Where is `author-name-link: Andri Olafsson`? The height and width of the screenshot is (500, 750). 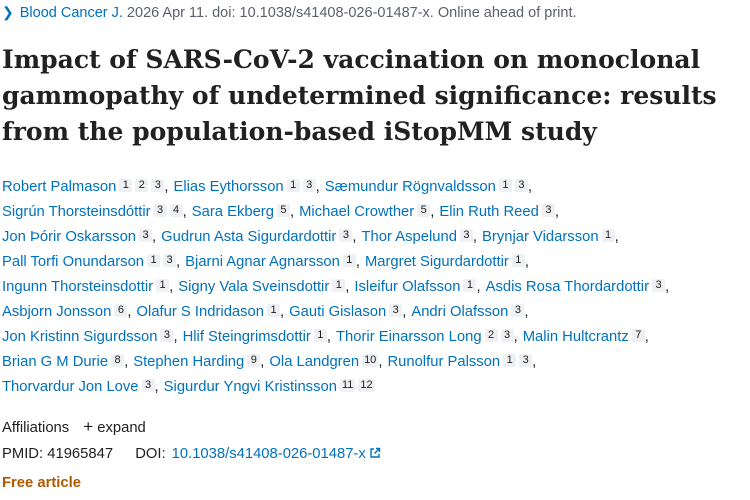
author-name-link: Andri Olafsson is located at coordinates (460, 312).